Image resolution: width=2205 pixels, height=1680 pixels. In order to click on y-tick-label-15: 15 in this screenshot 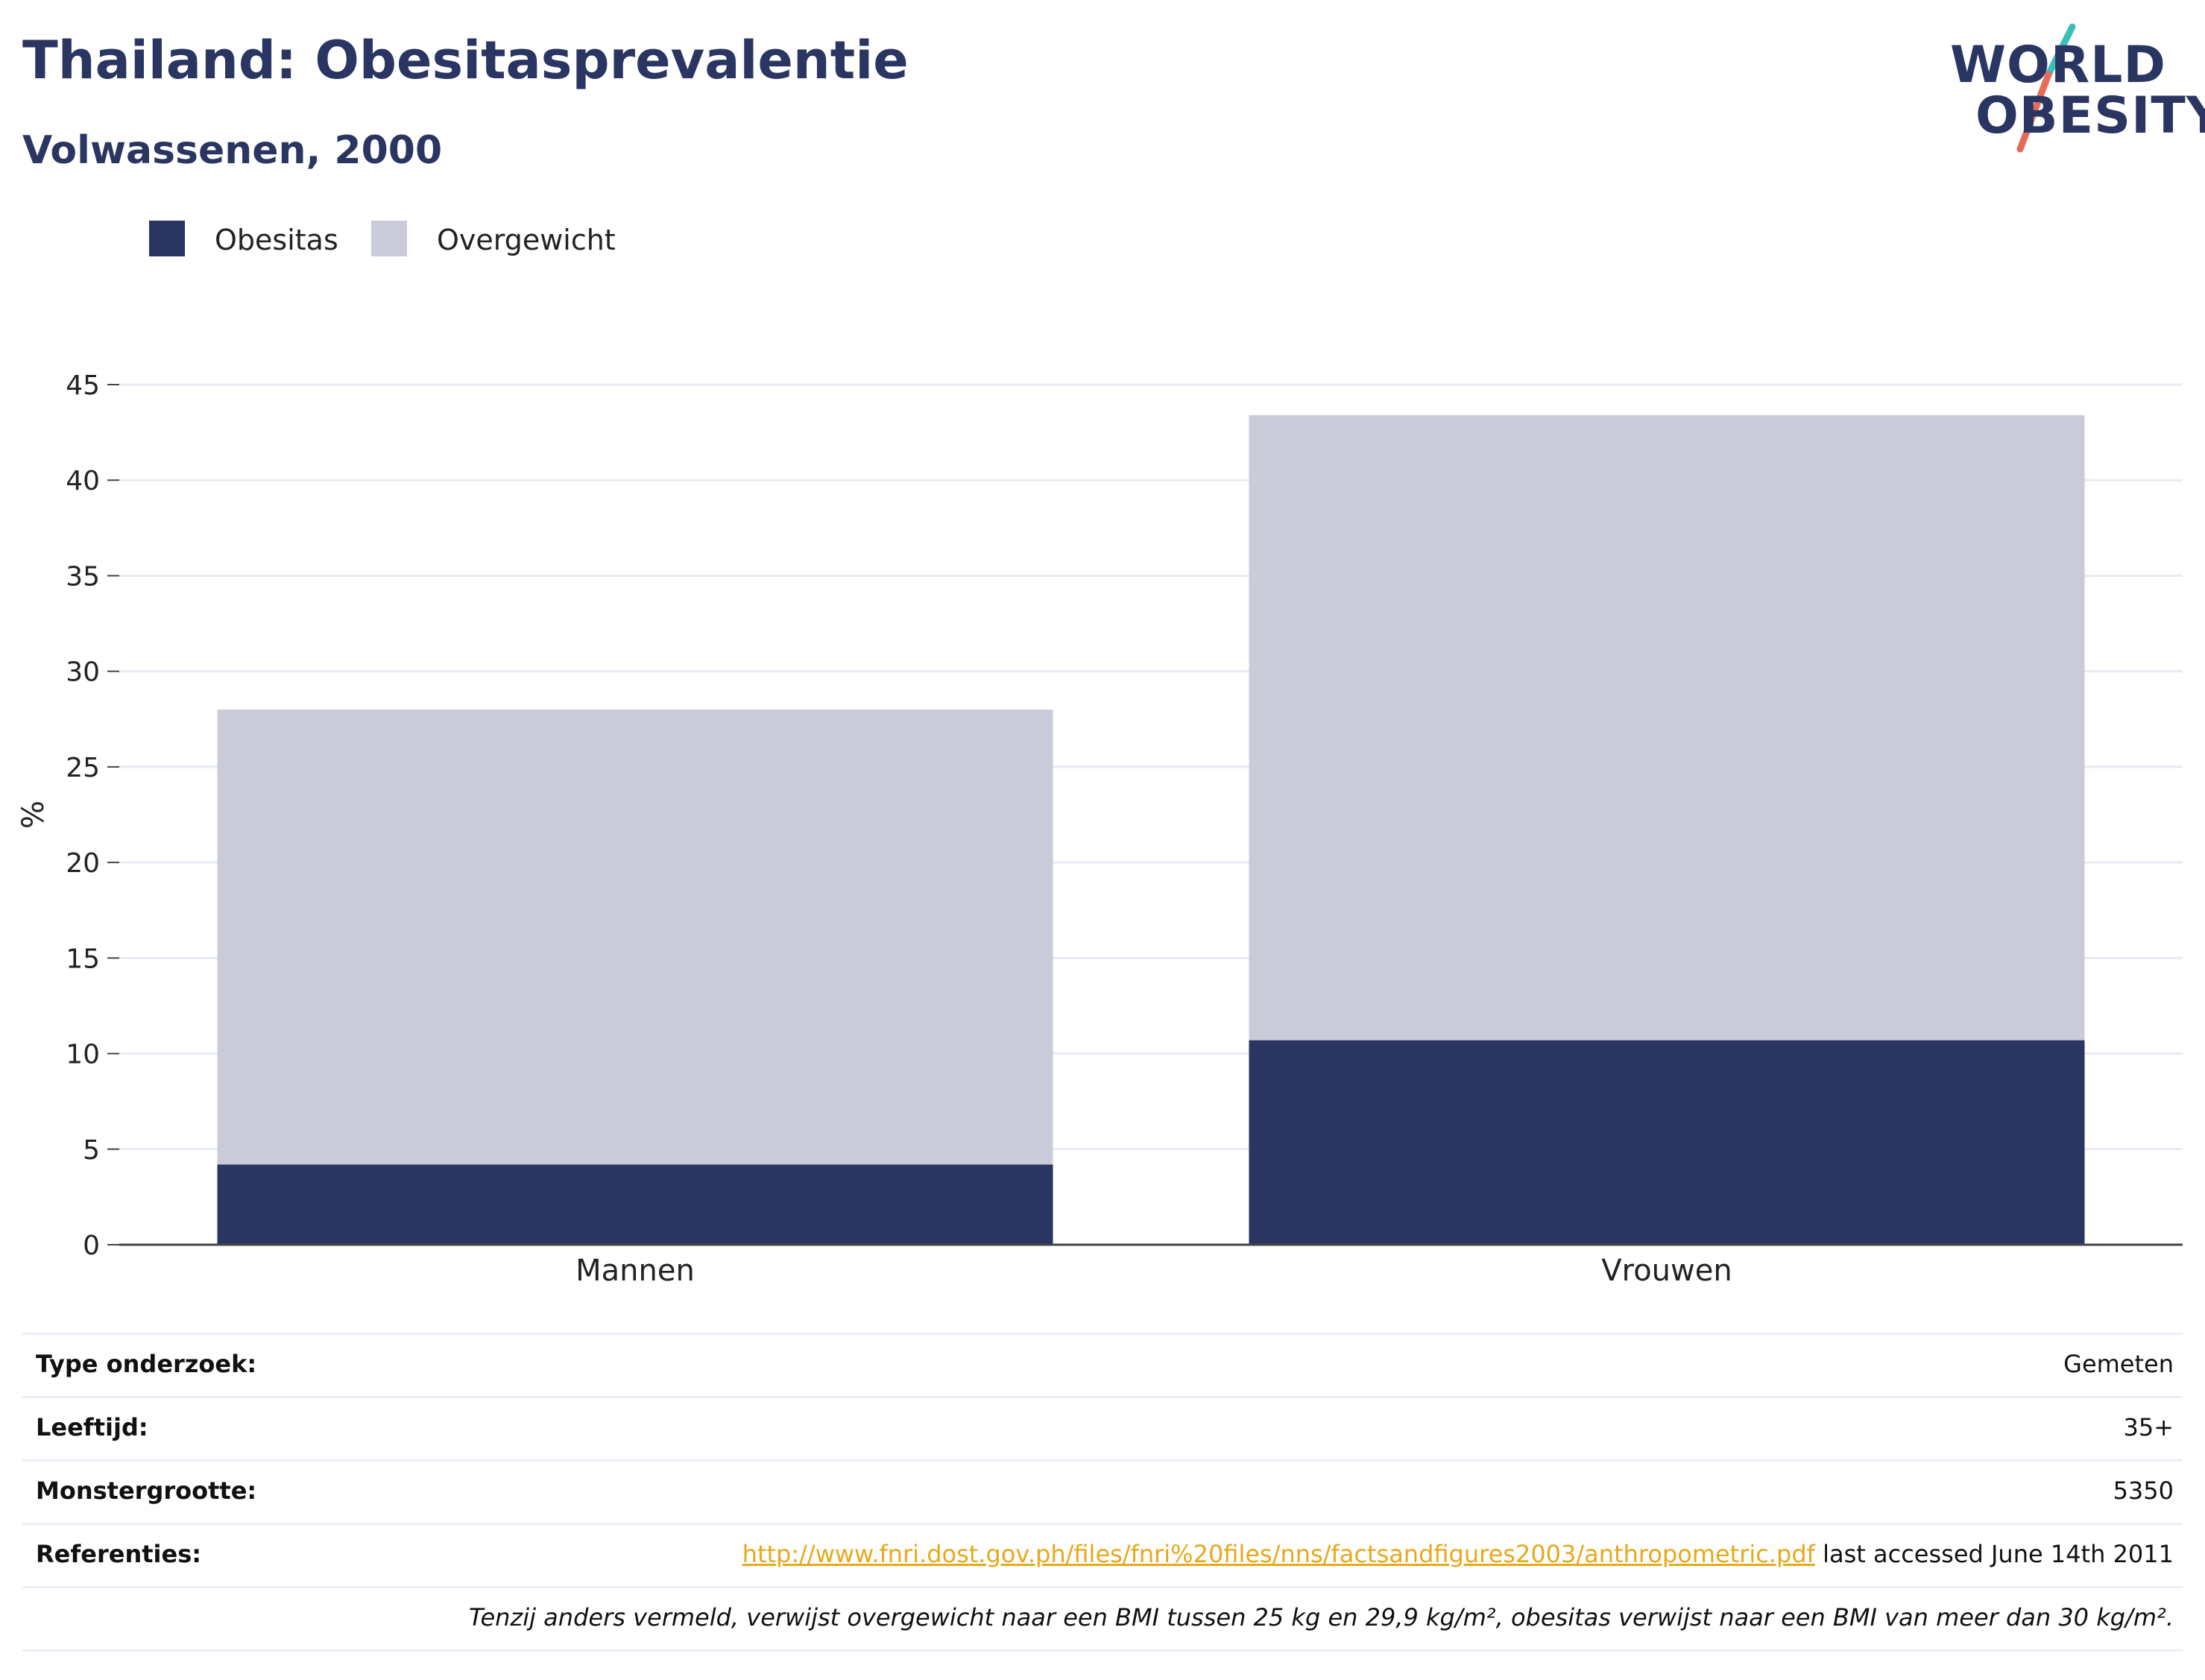, I will do `click(83, 959)`.